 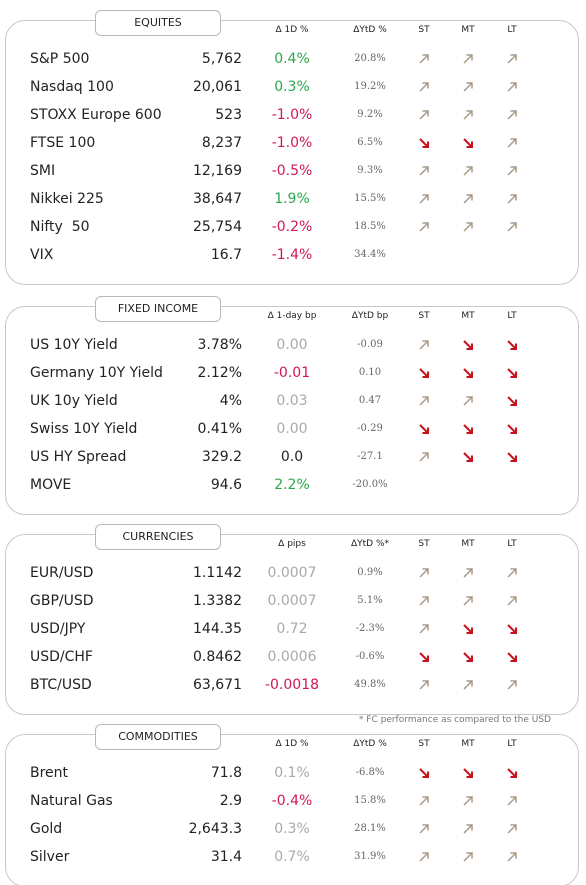 What do you see at coordinates (42, 255) in the screenshot?
I see `row-name: VIX` at bounding box center [42, 255].